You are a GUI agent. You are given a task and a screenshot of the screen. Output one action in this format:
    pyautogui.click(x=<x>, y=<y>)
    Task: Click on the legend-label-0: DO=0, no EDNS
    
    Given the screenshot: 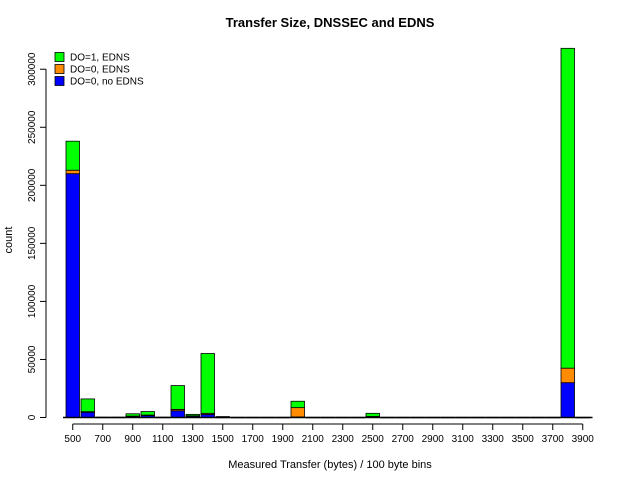 What is the action you would take?
    pyautogui.click(x=107, y=82)
    